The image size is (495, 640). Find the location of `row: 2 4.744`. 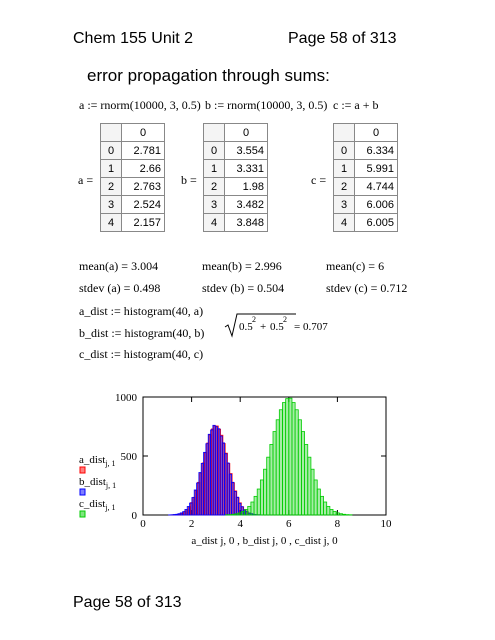

row: 2 4.744 is located at coordinates (365, 186).